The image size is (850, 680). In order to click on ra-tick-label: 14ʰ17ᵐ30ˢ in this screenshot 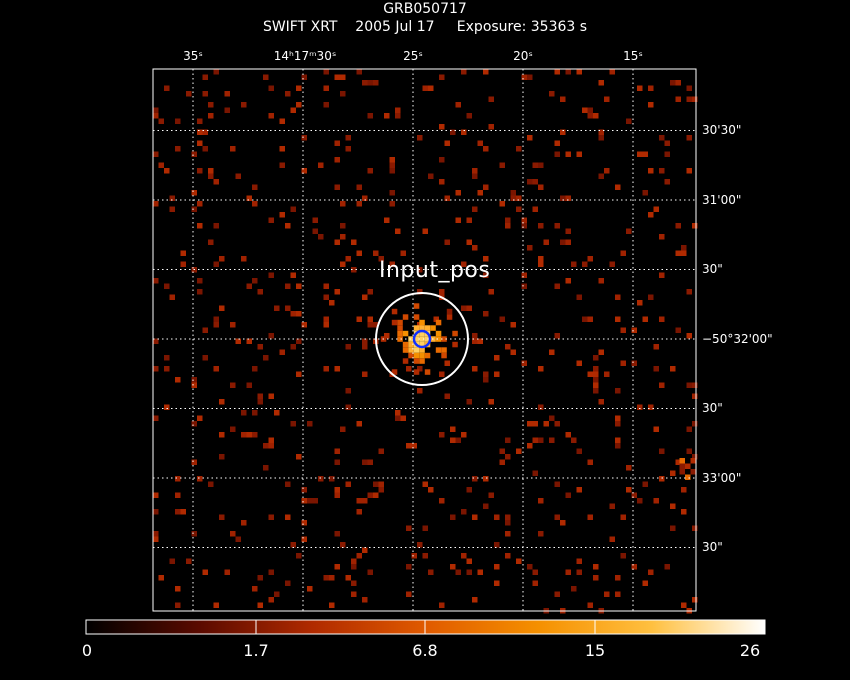, I will do `click(305, 56)`.